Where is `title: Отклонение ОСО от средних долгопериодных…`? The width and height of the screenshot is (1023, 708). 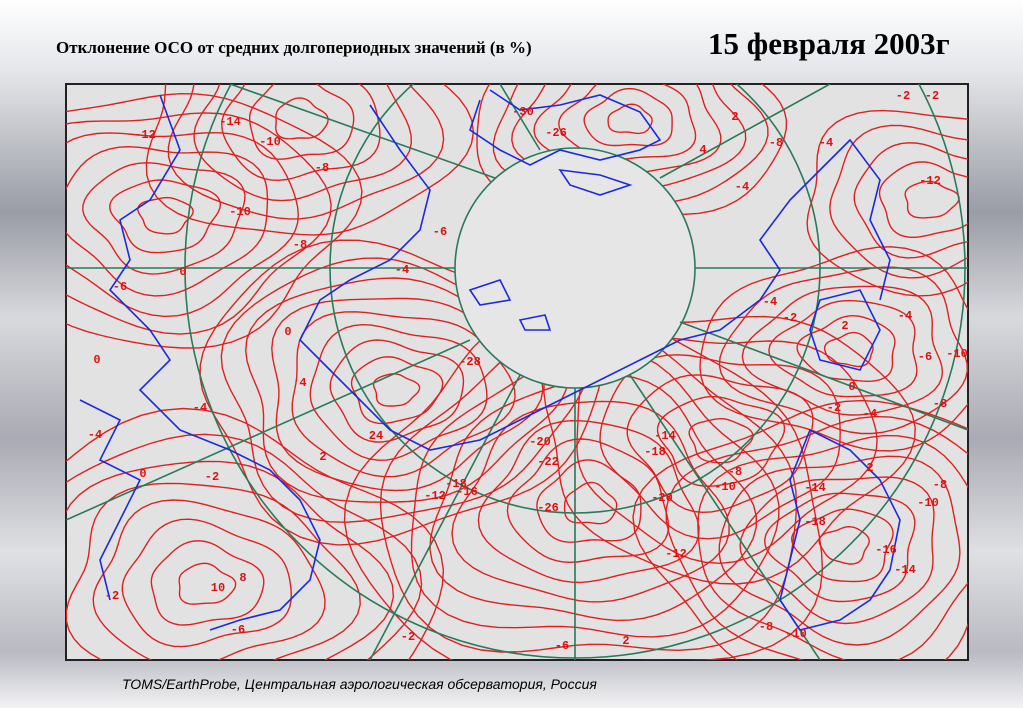
title: Отклонение ОСО от средних долгопериодных… is located at coordinates (294, 47).